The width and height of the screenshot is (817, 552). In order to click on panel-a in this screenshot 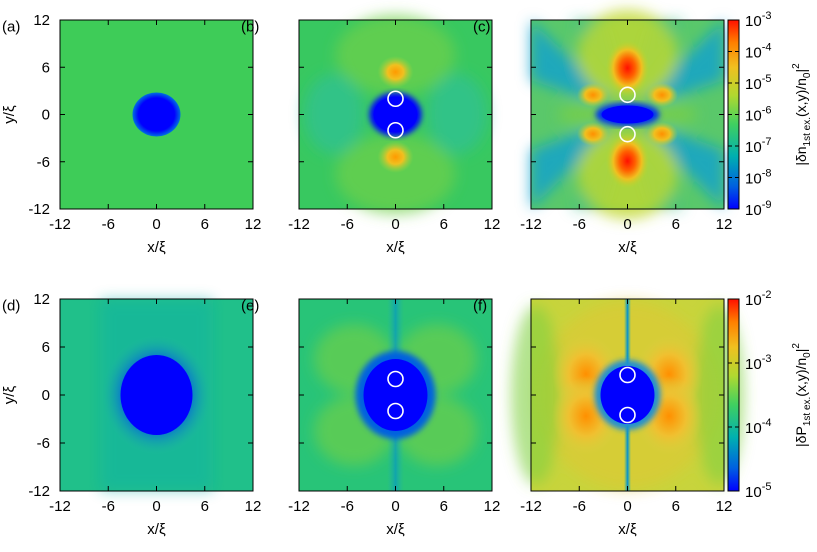, I will do `click(156, 114)`.